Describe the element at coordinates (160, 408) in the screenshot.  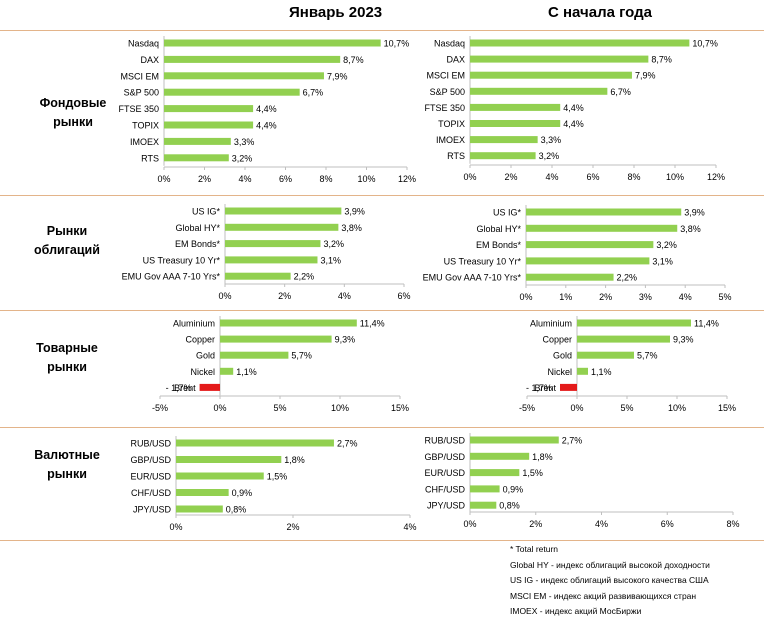
I see `tick-label: -5%` at that location.